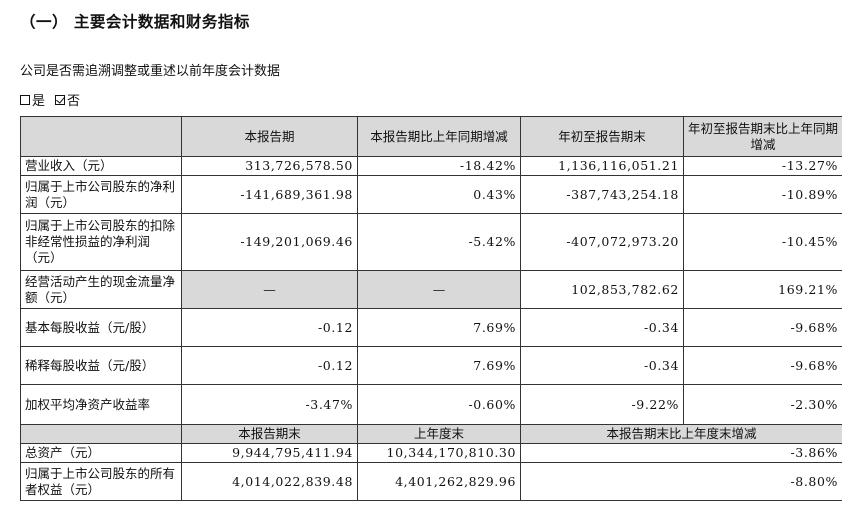 This screenshot has height=520, width=842. Describe the element at coordinates (681, 453) in the screenshot. I see `cell-value: -3.86%` at that location.